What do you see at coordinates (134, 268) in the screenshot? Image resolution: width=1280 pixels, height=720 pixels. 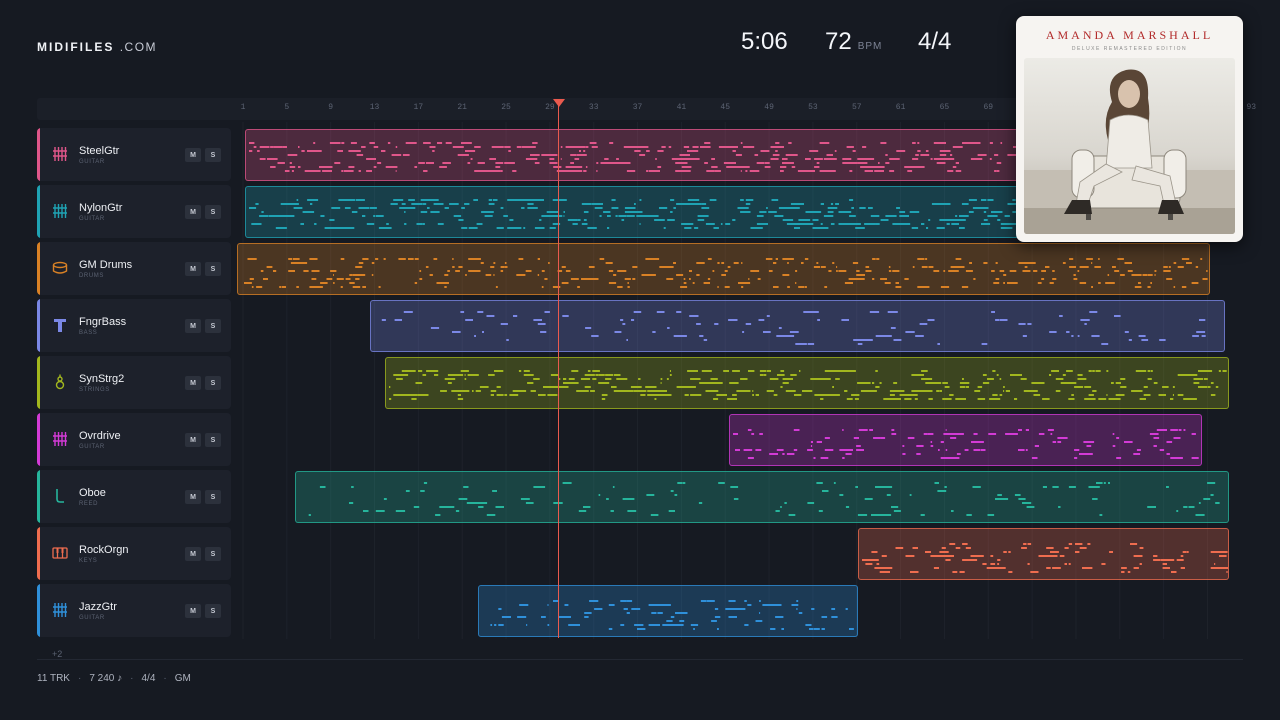 I see `track-header-gm-drums: GM Drums DRUMS M S` at bounding box center [134, 268].